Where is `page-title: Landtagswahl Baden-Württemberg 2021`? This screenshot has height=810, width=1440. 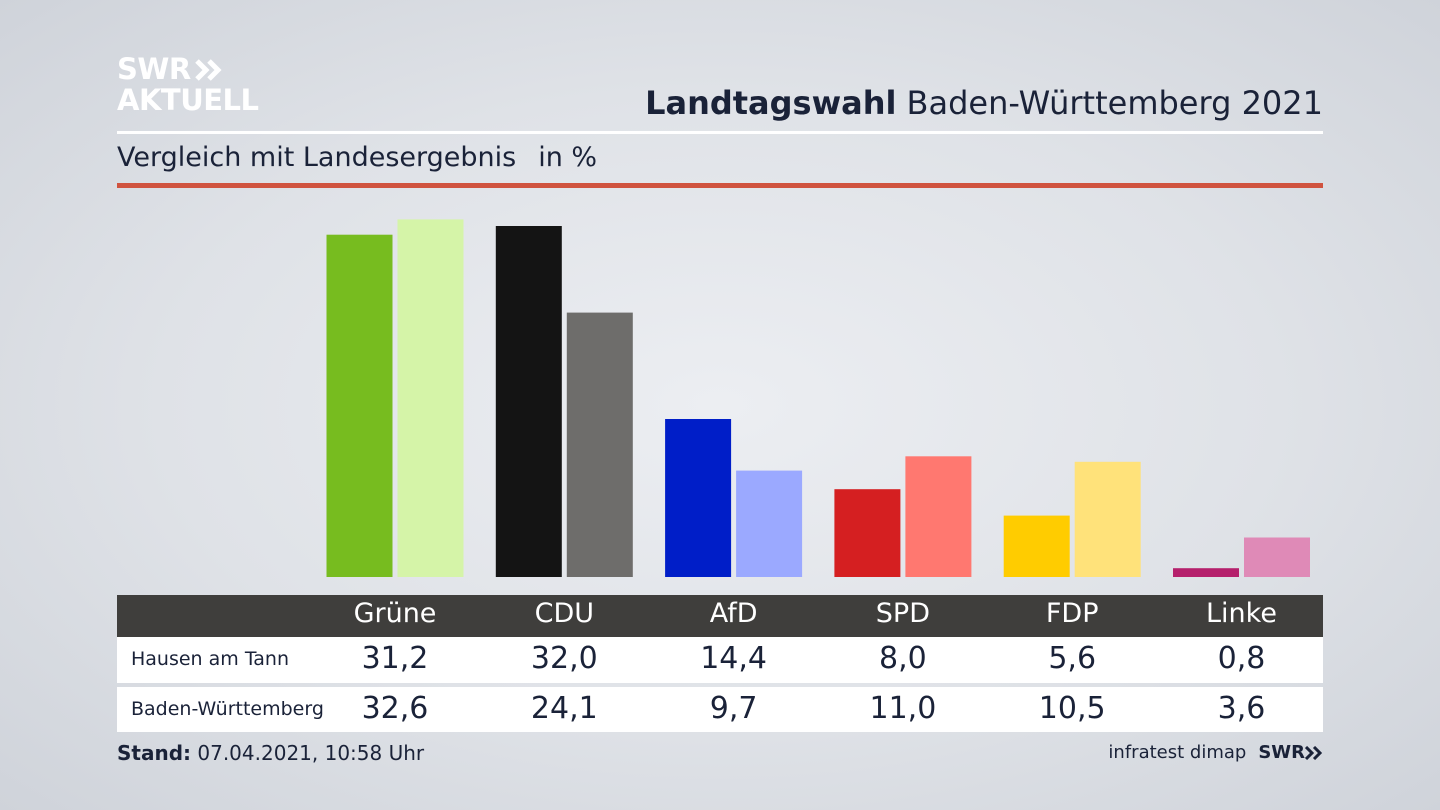
page-title: Landtagswahl Baden-Württemberg 2021 is located at coordinates (984, 103).